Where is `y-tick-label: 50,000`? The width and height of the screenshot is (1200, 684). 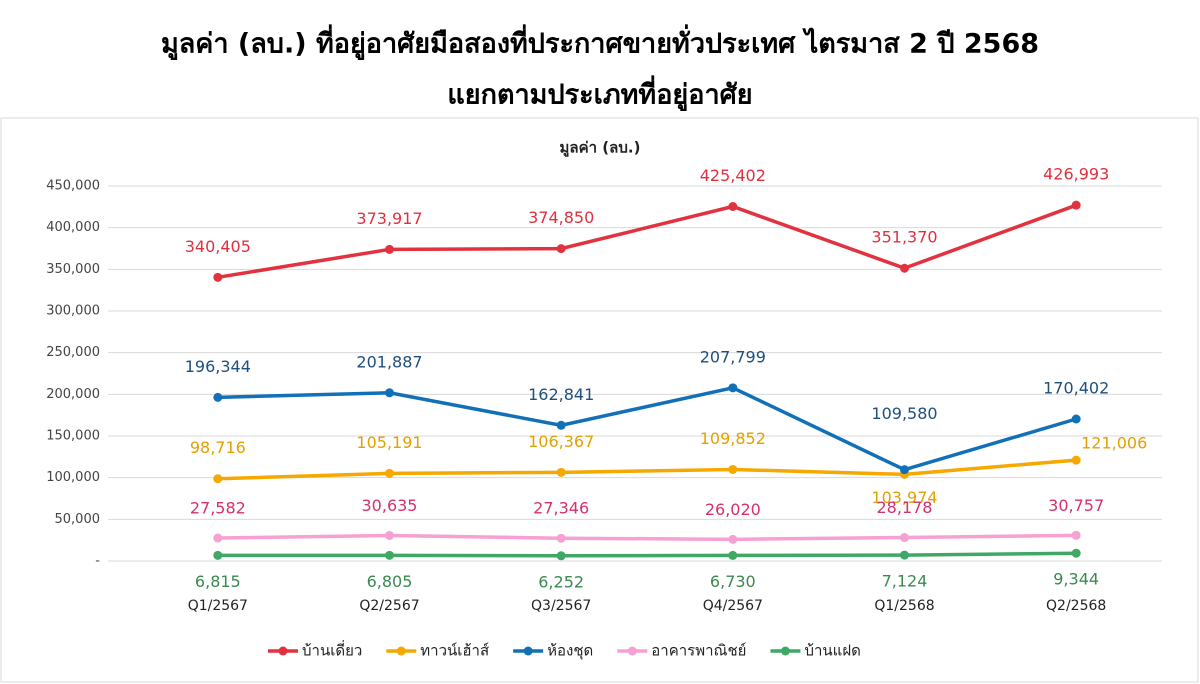
y-tick-label: 50,000 is located at coordinates (78, 519).